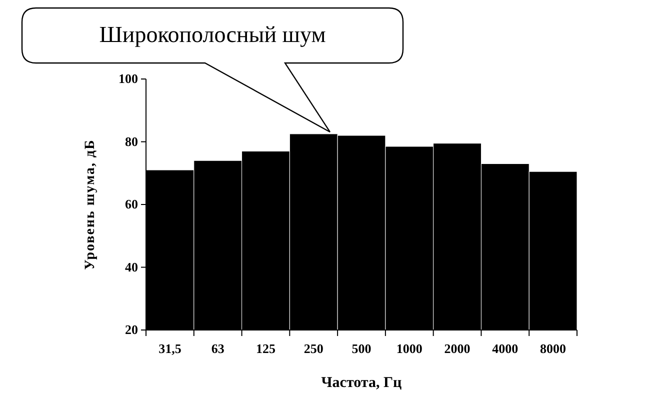 The image size is (652, 398). What do you see at coordinates (131, 266) in the screenshot?
I see `y-tick-label: 40` at bounding box center [131, 266].